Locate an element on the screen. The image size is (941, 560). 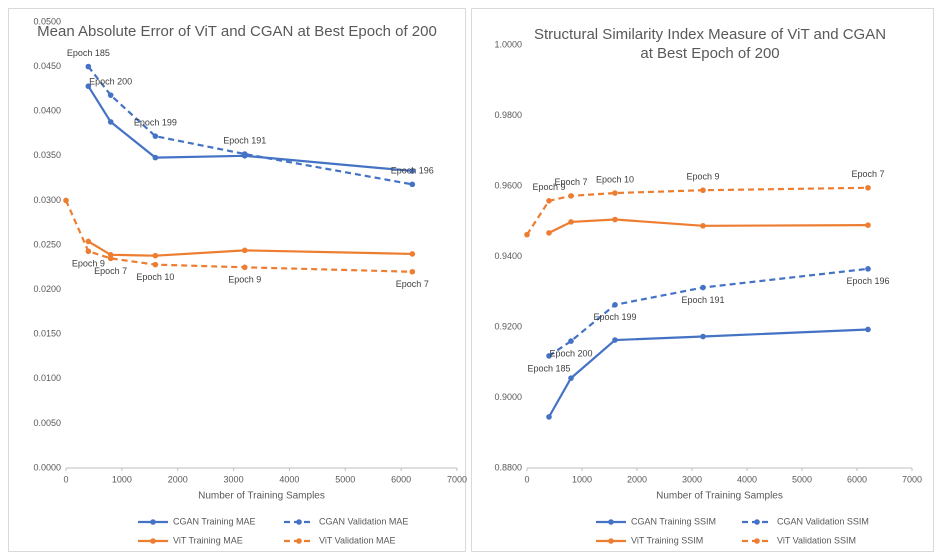
y-tick-label: 0.9800 is located at coordinates (508, 115).